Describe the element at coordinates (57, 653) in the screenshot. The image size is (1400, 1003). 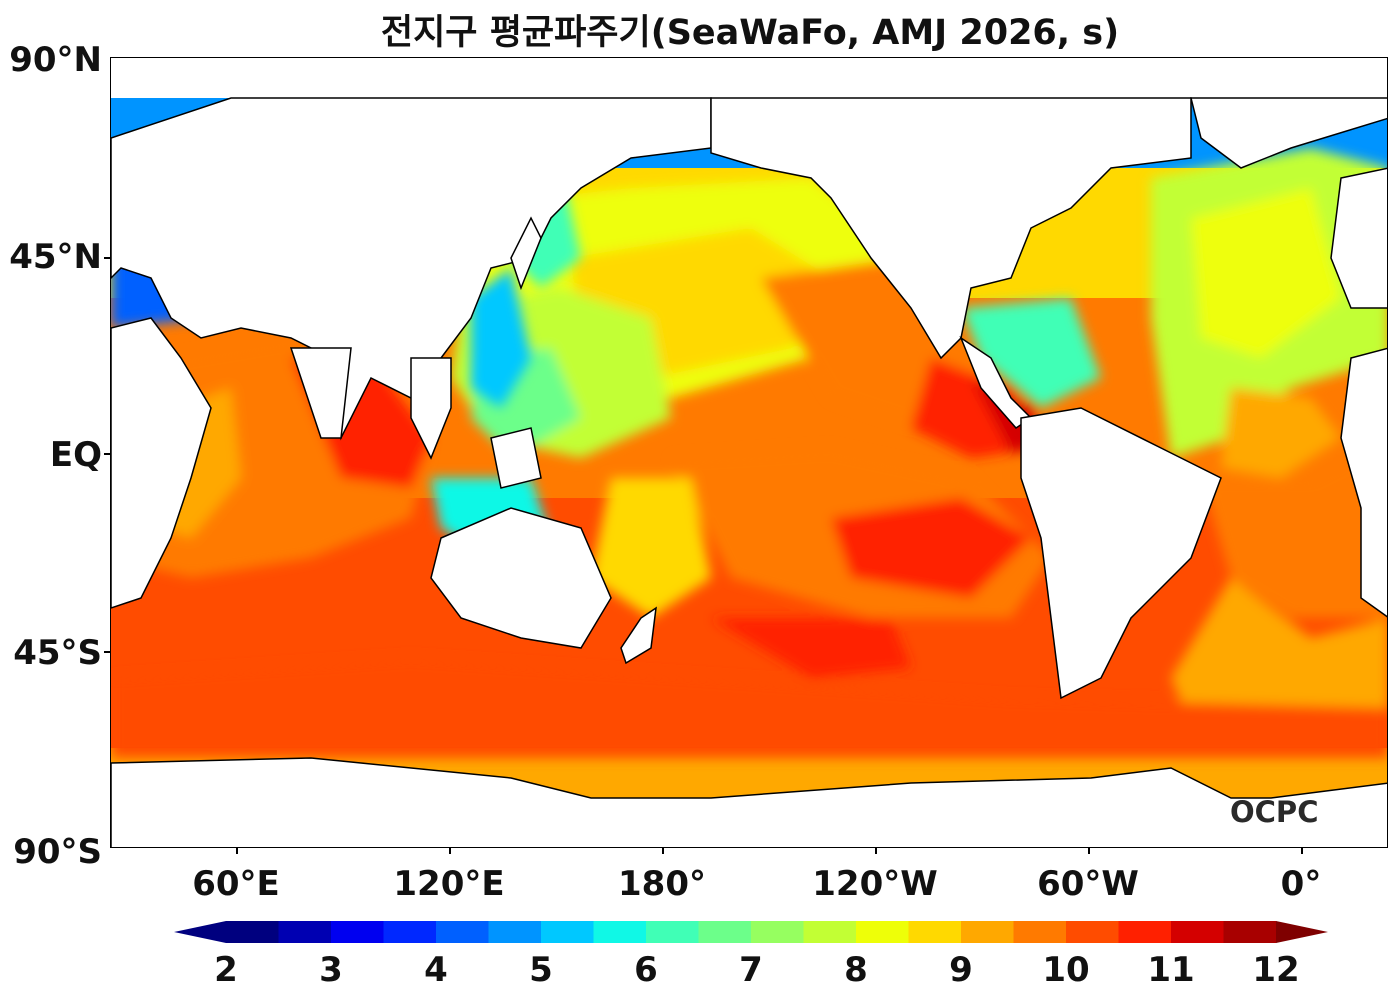
I see `lat-label-45s: 45°S` at that location.